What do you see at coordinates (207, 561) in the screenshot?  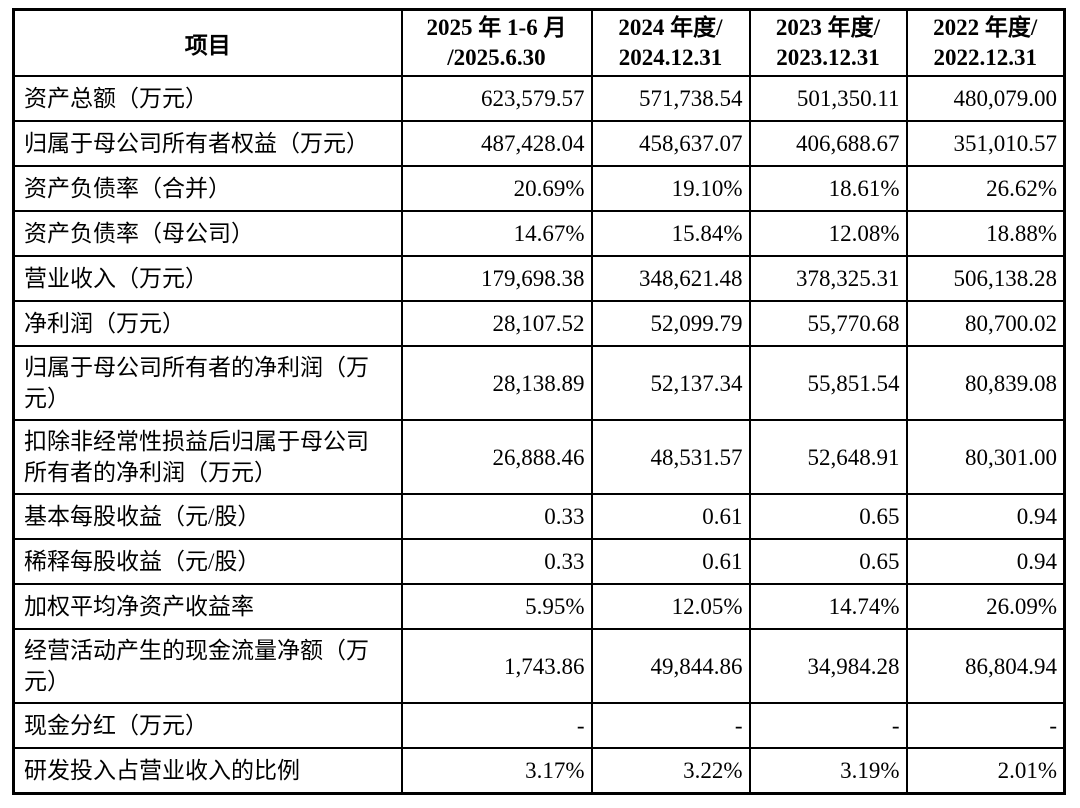 I see `row-item-label: 稀释每股收益（元/股）` at bounding box center [207, 561].